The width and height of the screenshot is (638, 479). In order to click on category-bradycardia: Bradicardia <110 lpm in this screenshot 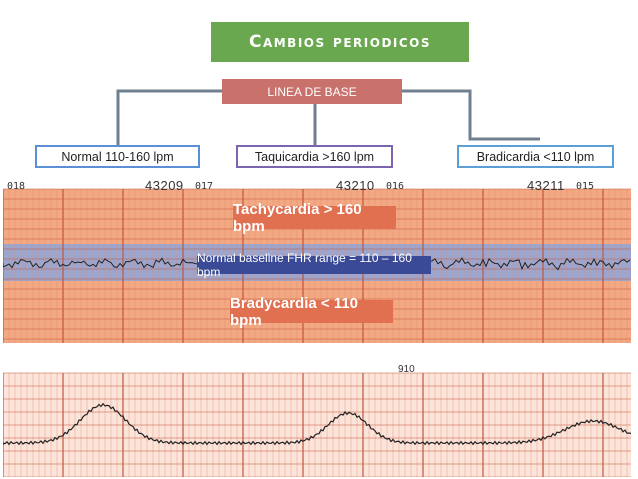, I will do `click(535, 156)`.